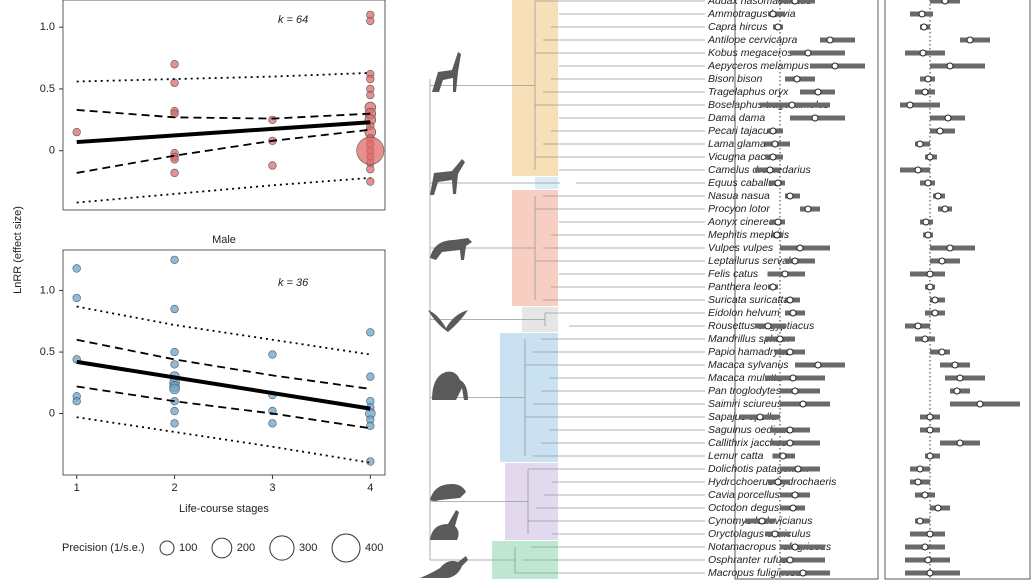  Describe the element at coordinates (293, 20) in the screenshot. I see `annotation: k = 64` at that location.